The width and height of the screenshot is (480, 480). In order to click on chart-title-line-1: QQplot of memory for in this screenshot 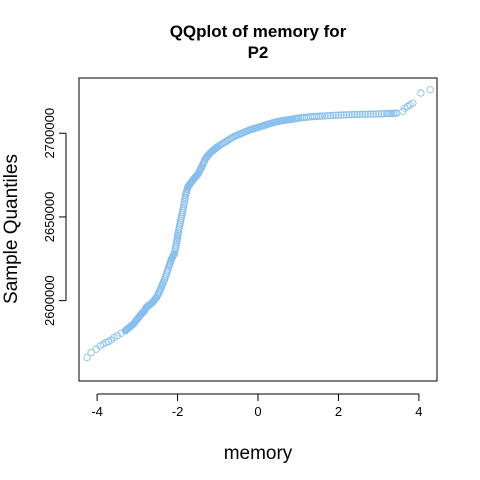, I will do `click(258, 31)`.